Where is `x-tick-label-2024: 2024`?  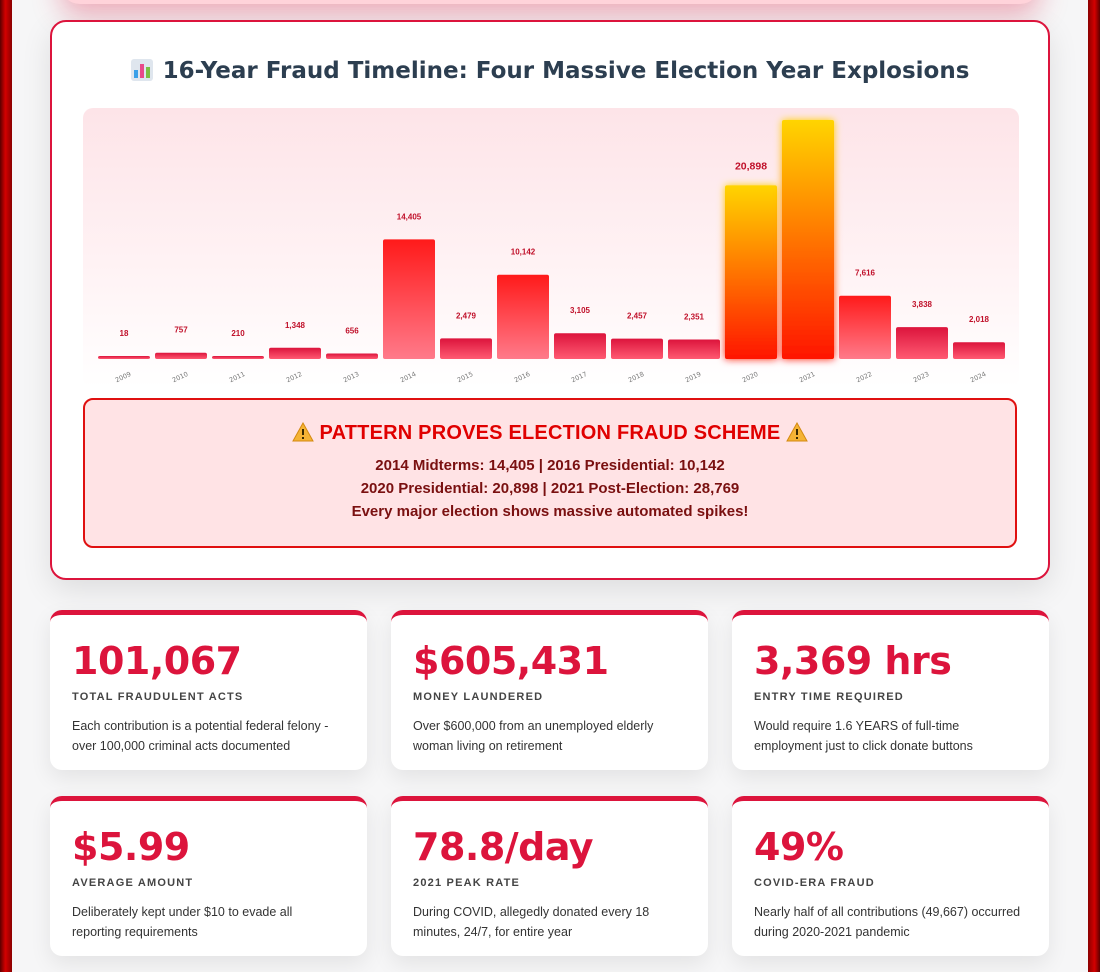 x-tick-label-2024: 2024 is located at coordinates (978, 377).